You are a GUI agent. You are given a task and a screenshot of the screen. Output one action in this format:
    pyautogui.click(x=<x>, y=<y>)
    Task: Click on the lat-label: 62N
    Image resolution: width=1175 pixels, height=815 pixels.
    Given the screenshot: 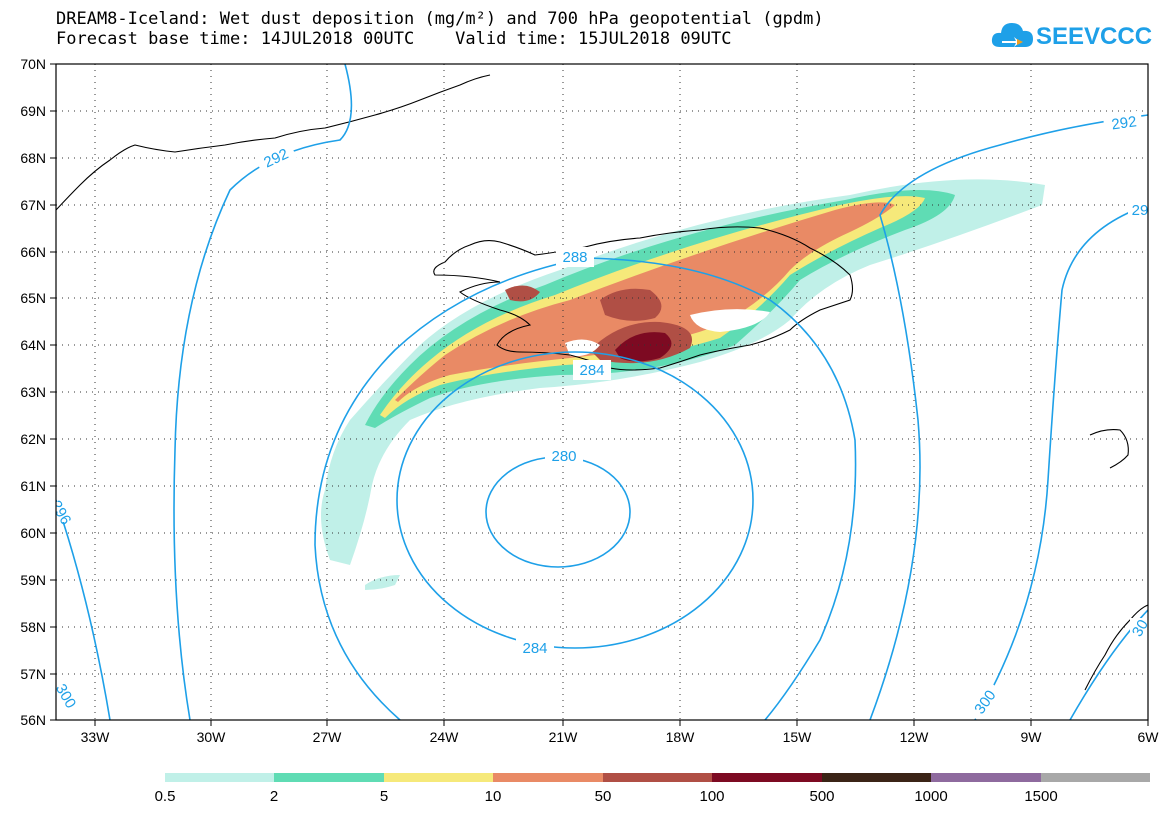 What is the action you would take?
    pyautogui.click(x=33, y=439)
    